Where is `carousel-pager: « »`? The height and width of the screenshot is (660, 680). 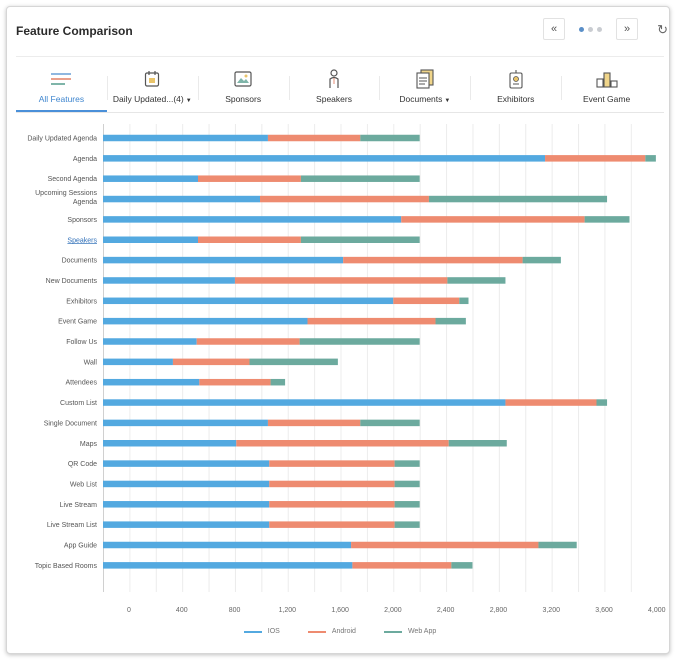
carousel-pager: « » is located at coordinates (590, 29).